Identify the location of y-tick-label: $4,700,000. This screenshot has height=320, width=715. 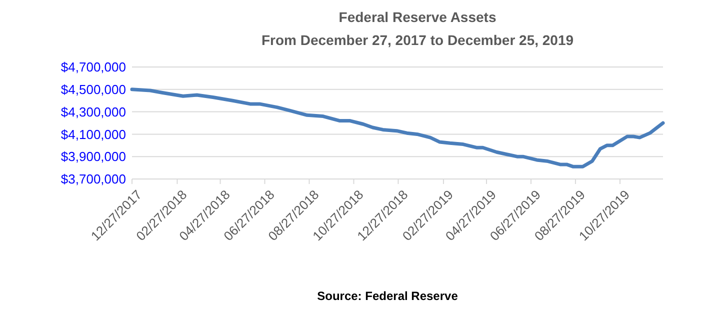
(93, 67).